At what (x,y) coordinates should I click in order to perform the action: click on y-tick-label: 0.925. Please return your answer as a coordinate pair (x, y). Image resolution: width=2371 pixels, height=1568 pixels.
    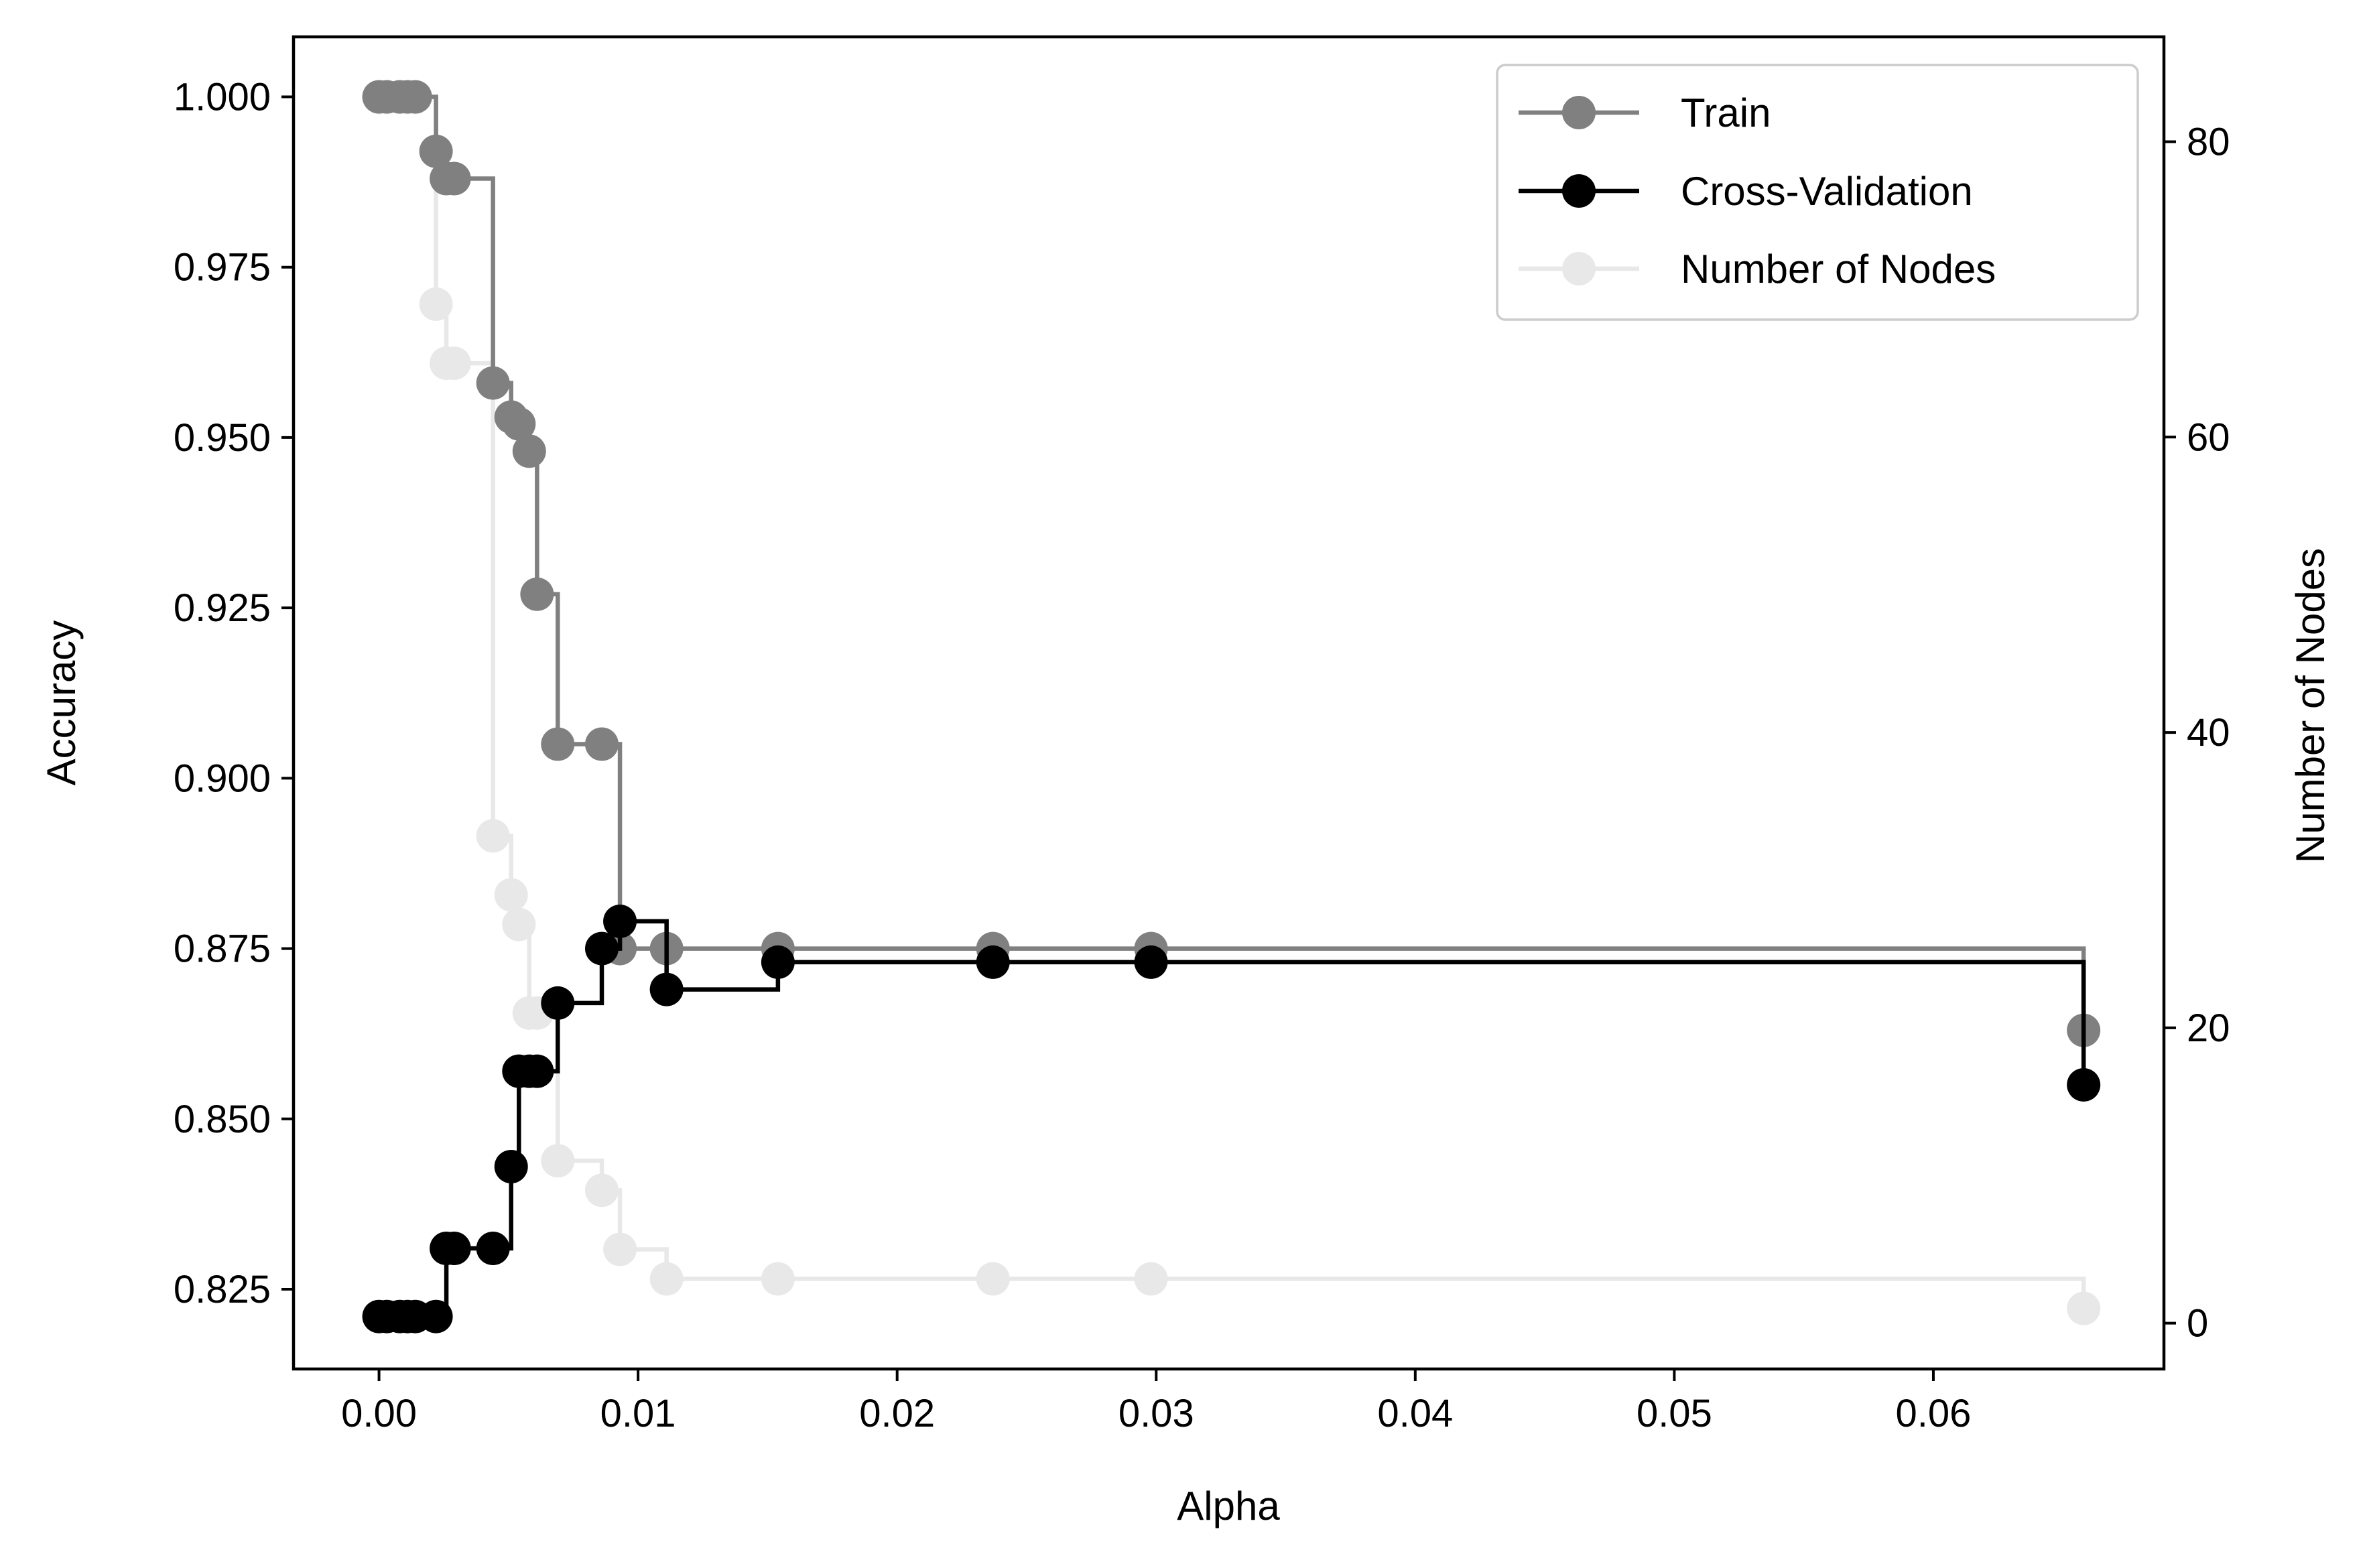
    Looking at the image, I should click on (222, 608).